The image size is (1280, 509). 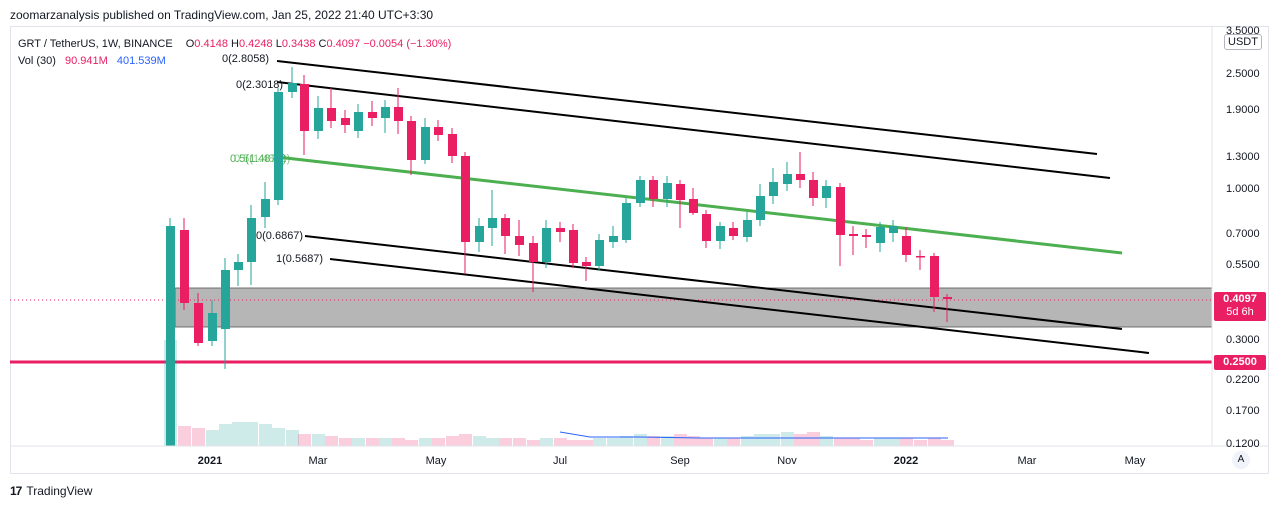 I want to click on time-tick-label: 2022, so click(x=906, y=461).